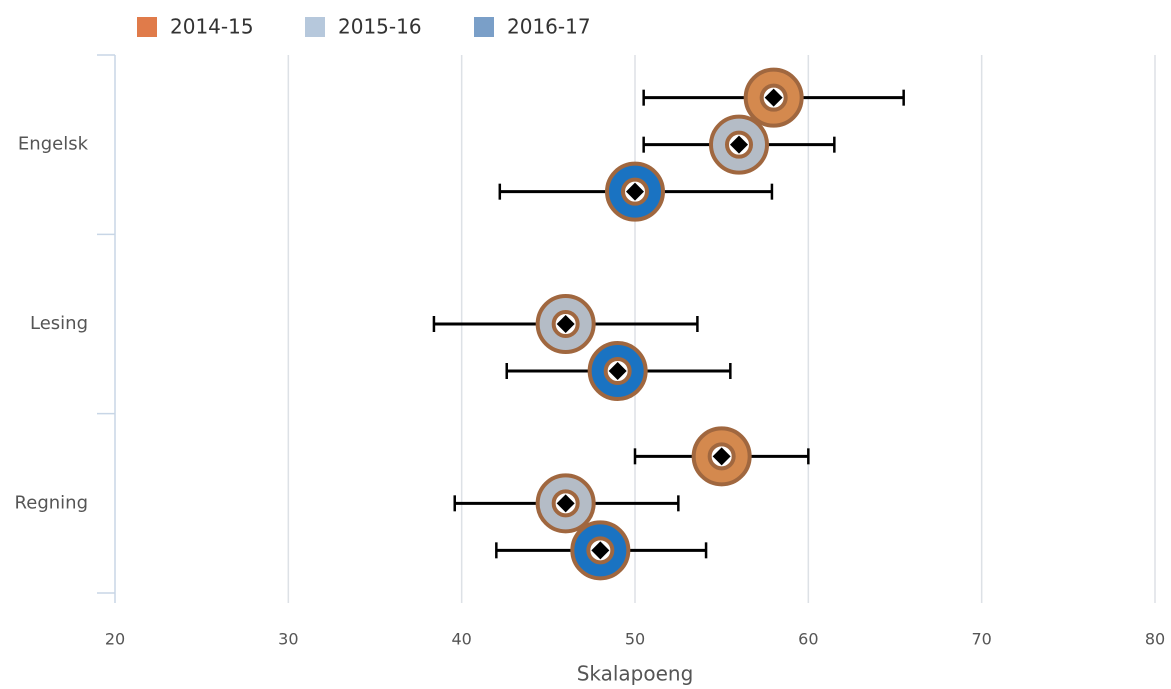 The image size is (1171, 689). I want to click on y-tick-label: Lesing, so click(59, 323).